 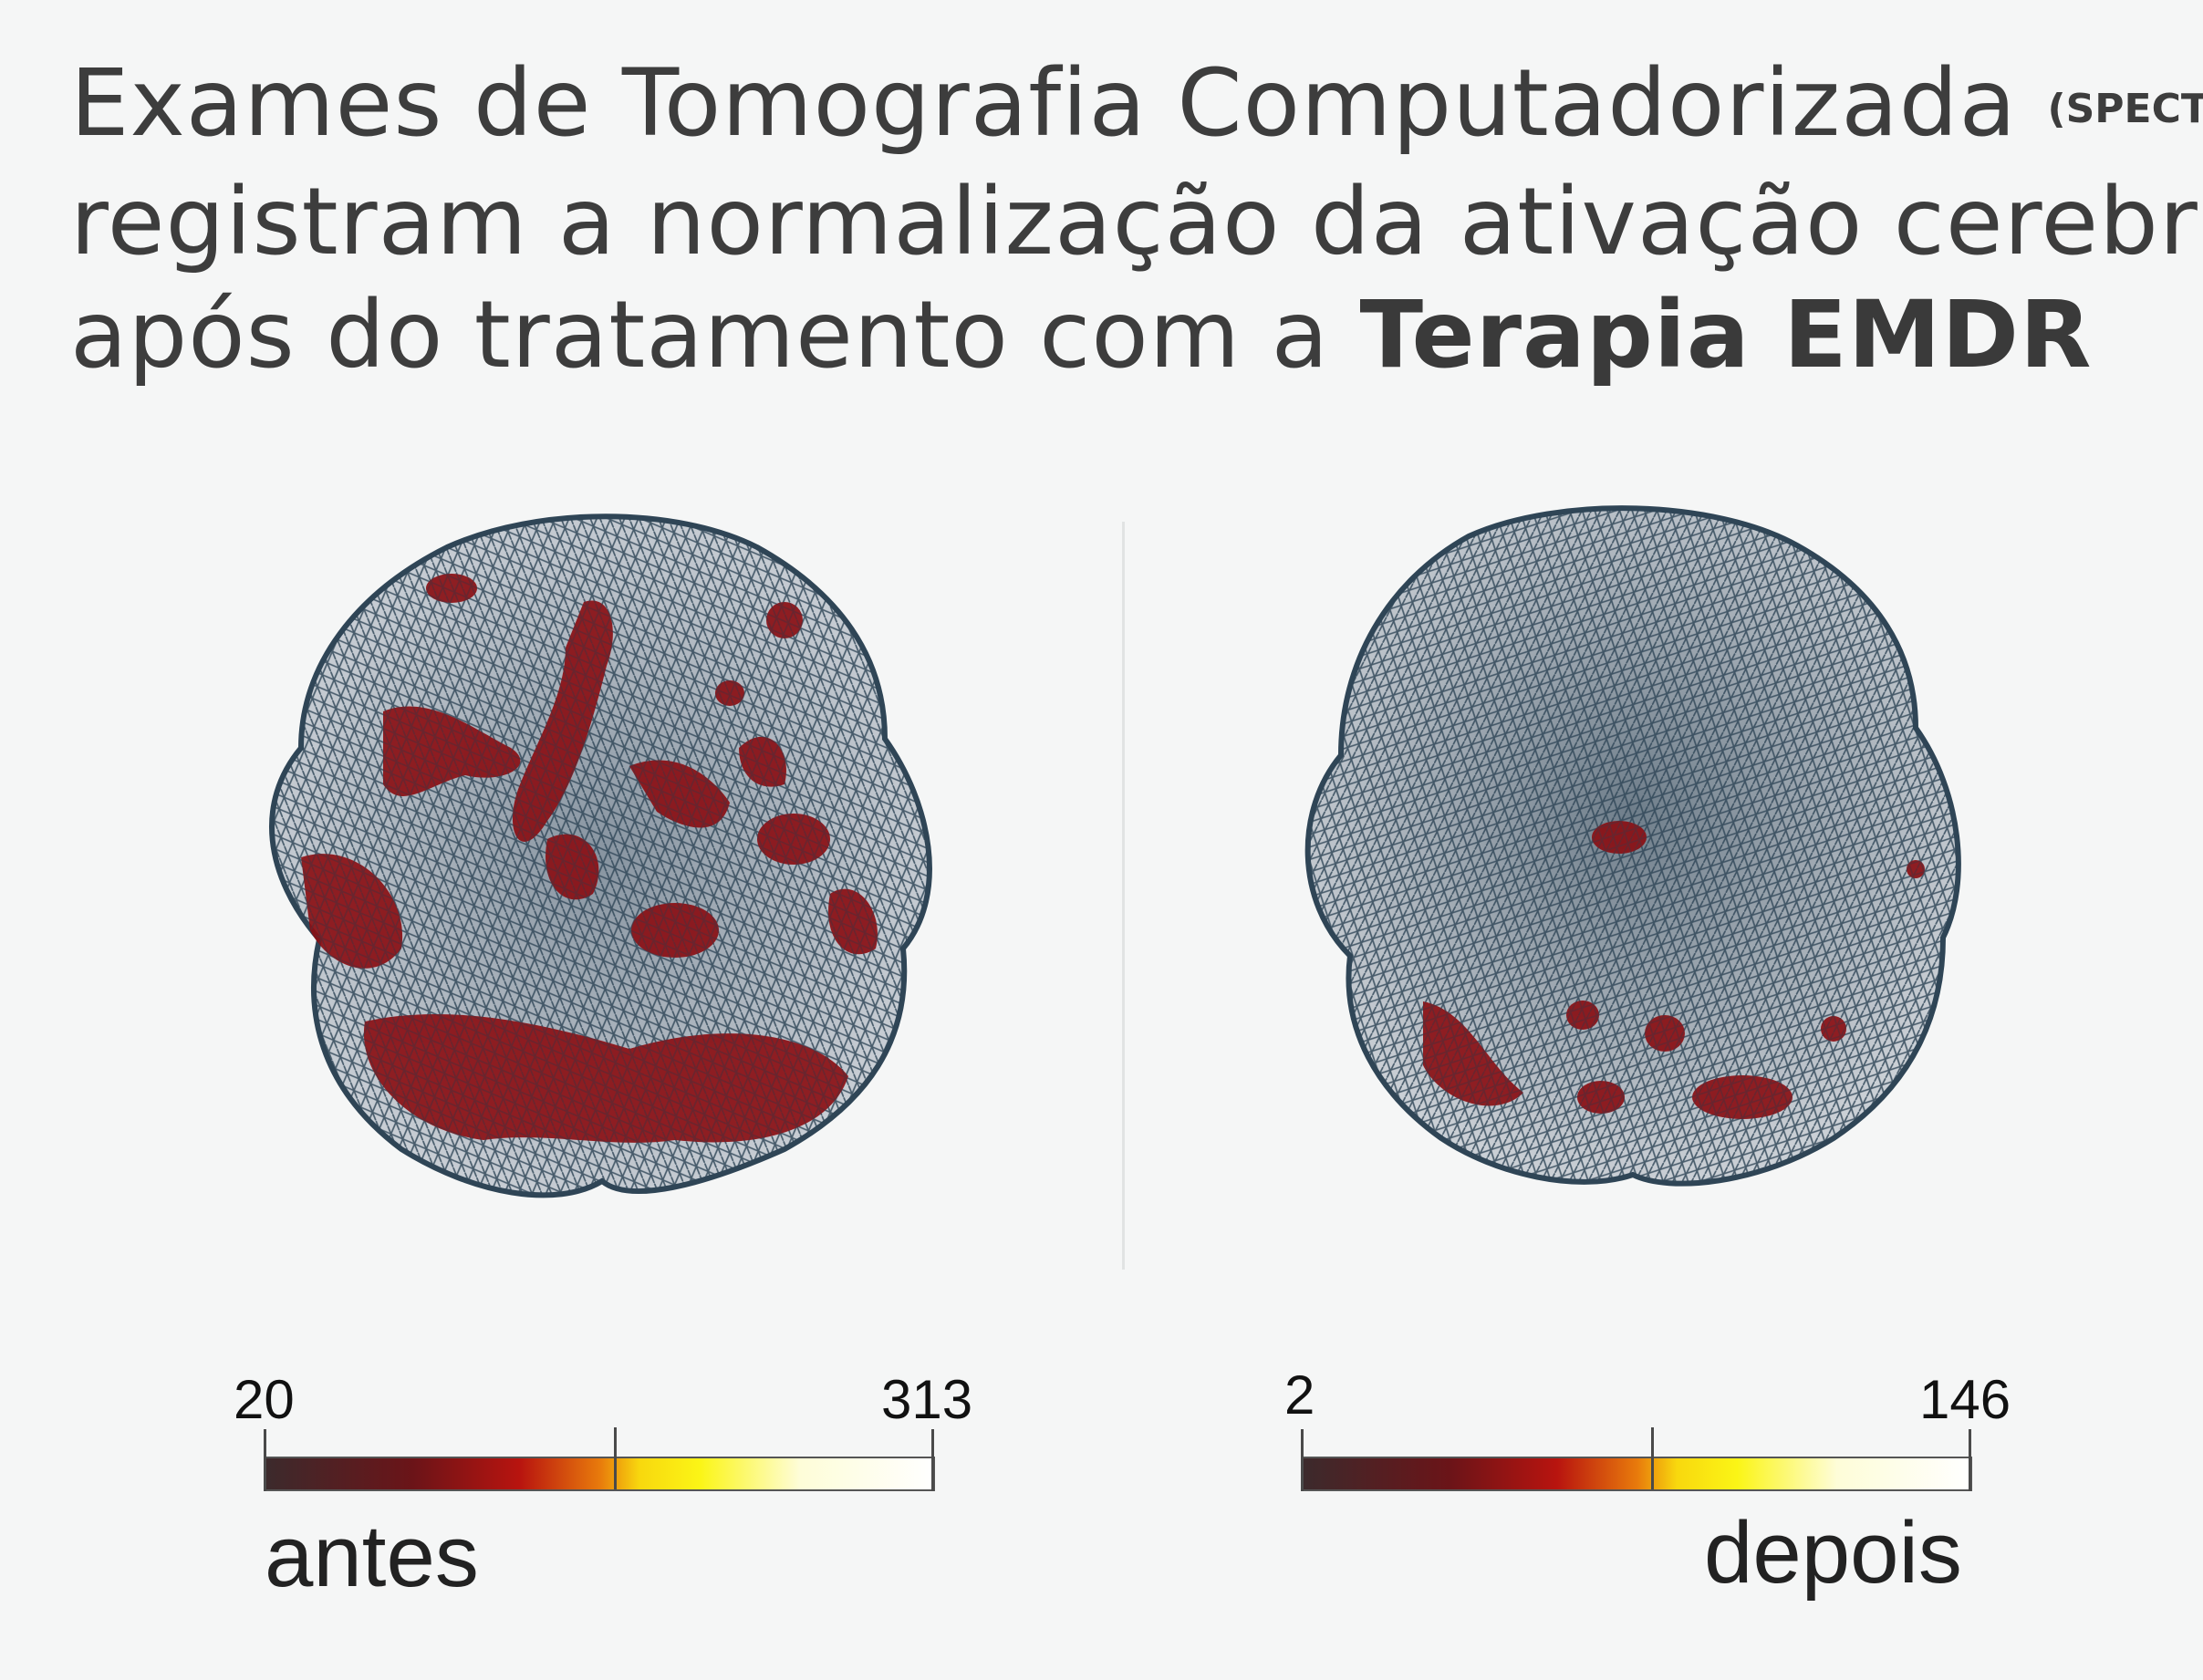 I want to click on color-scale-after-bar, so click(x=1637, y=1474).